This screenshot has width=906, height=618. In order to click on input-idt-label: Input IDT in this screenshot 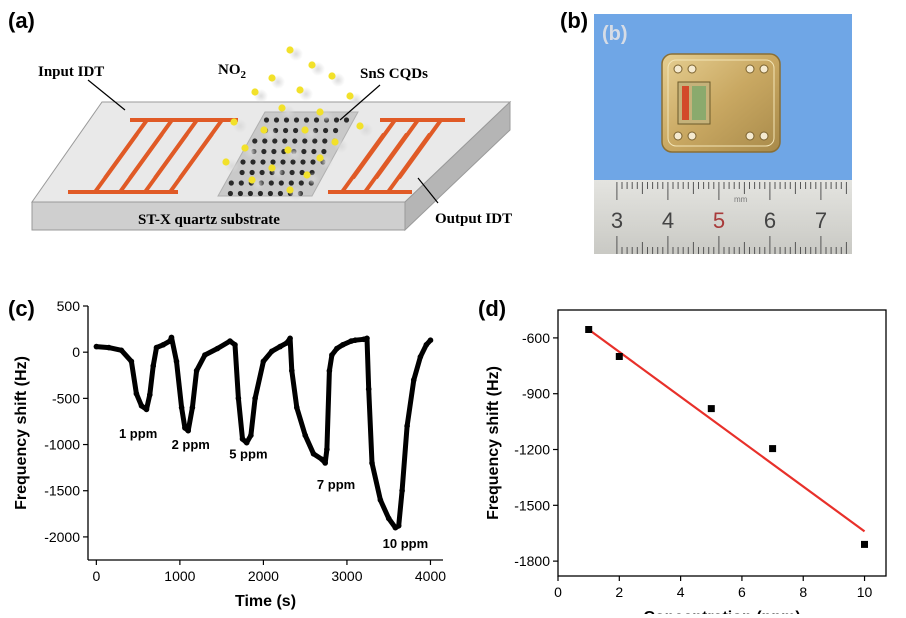, I will do `click(71, 72)`.